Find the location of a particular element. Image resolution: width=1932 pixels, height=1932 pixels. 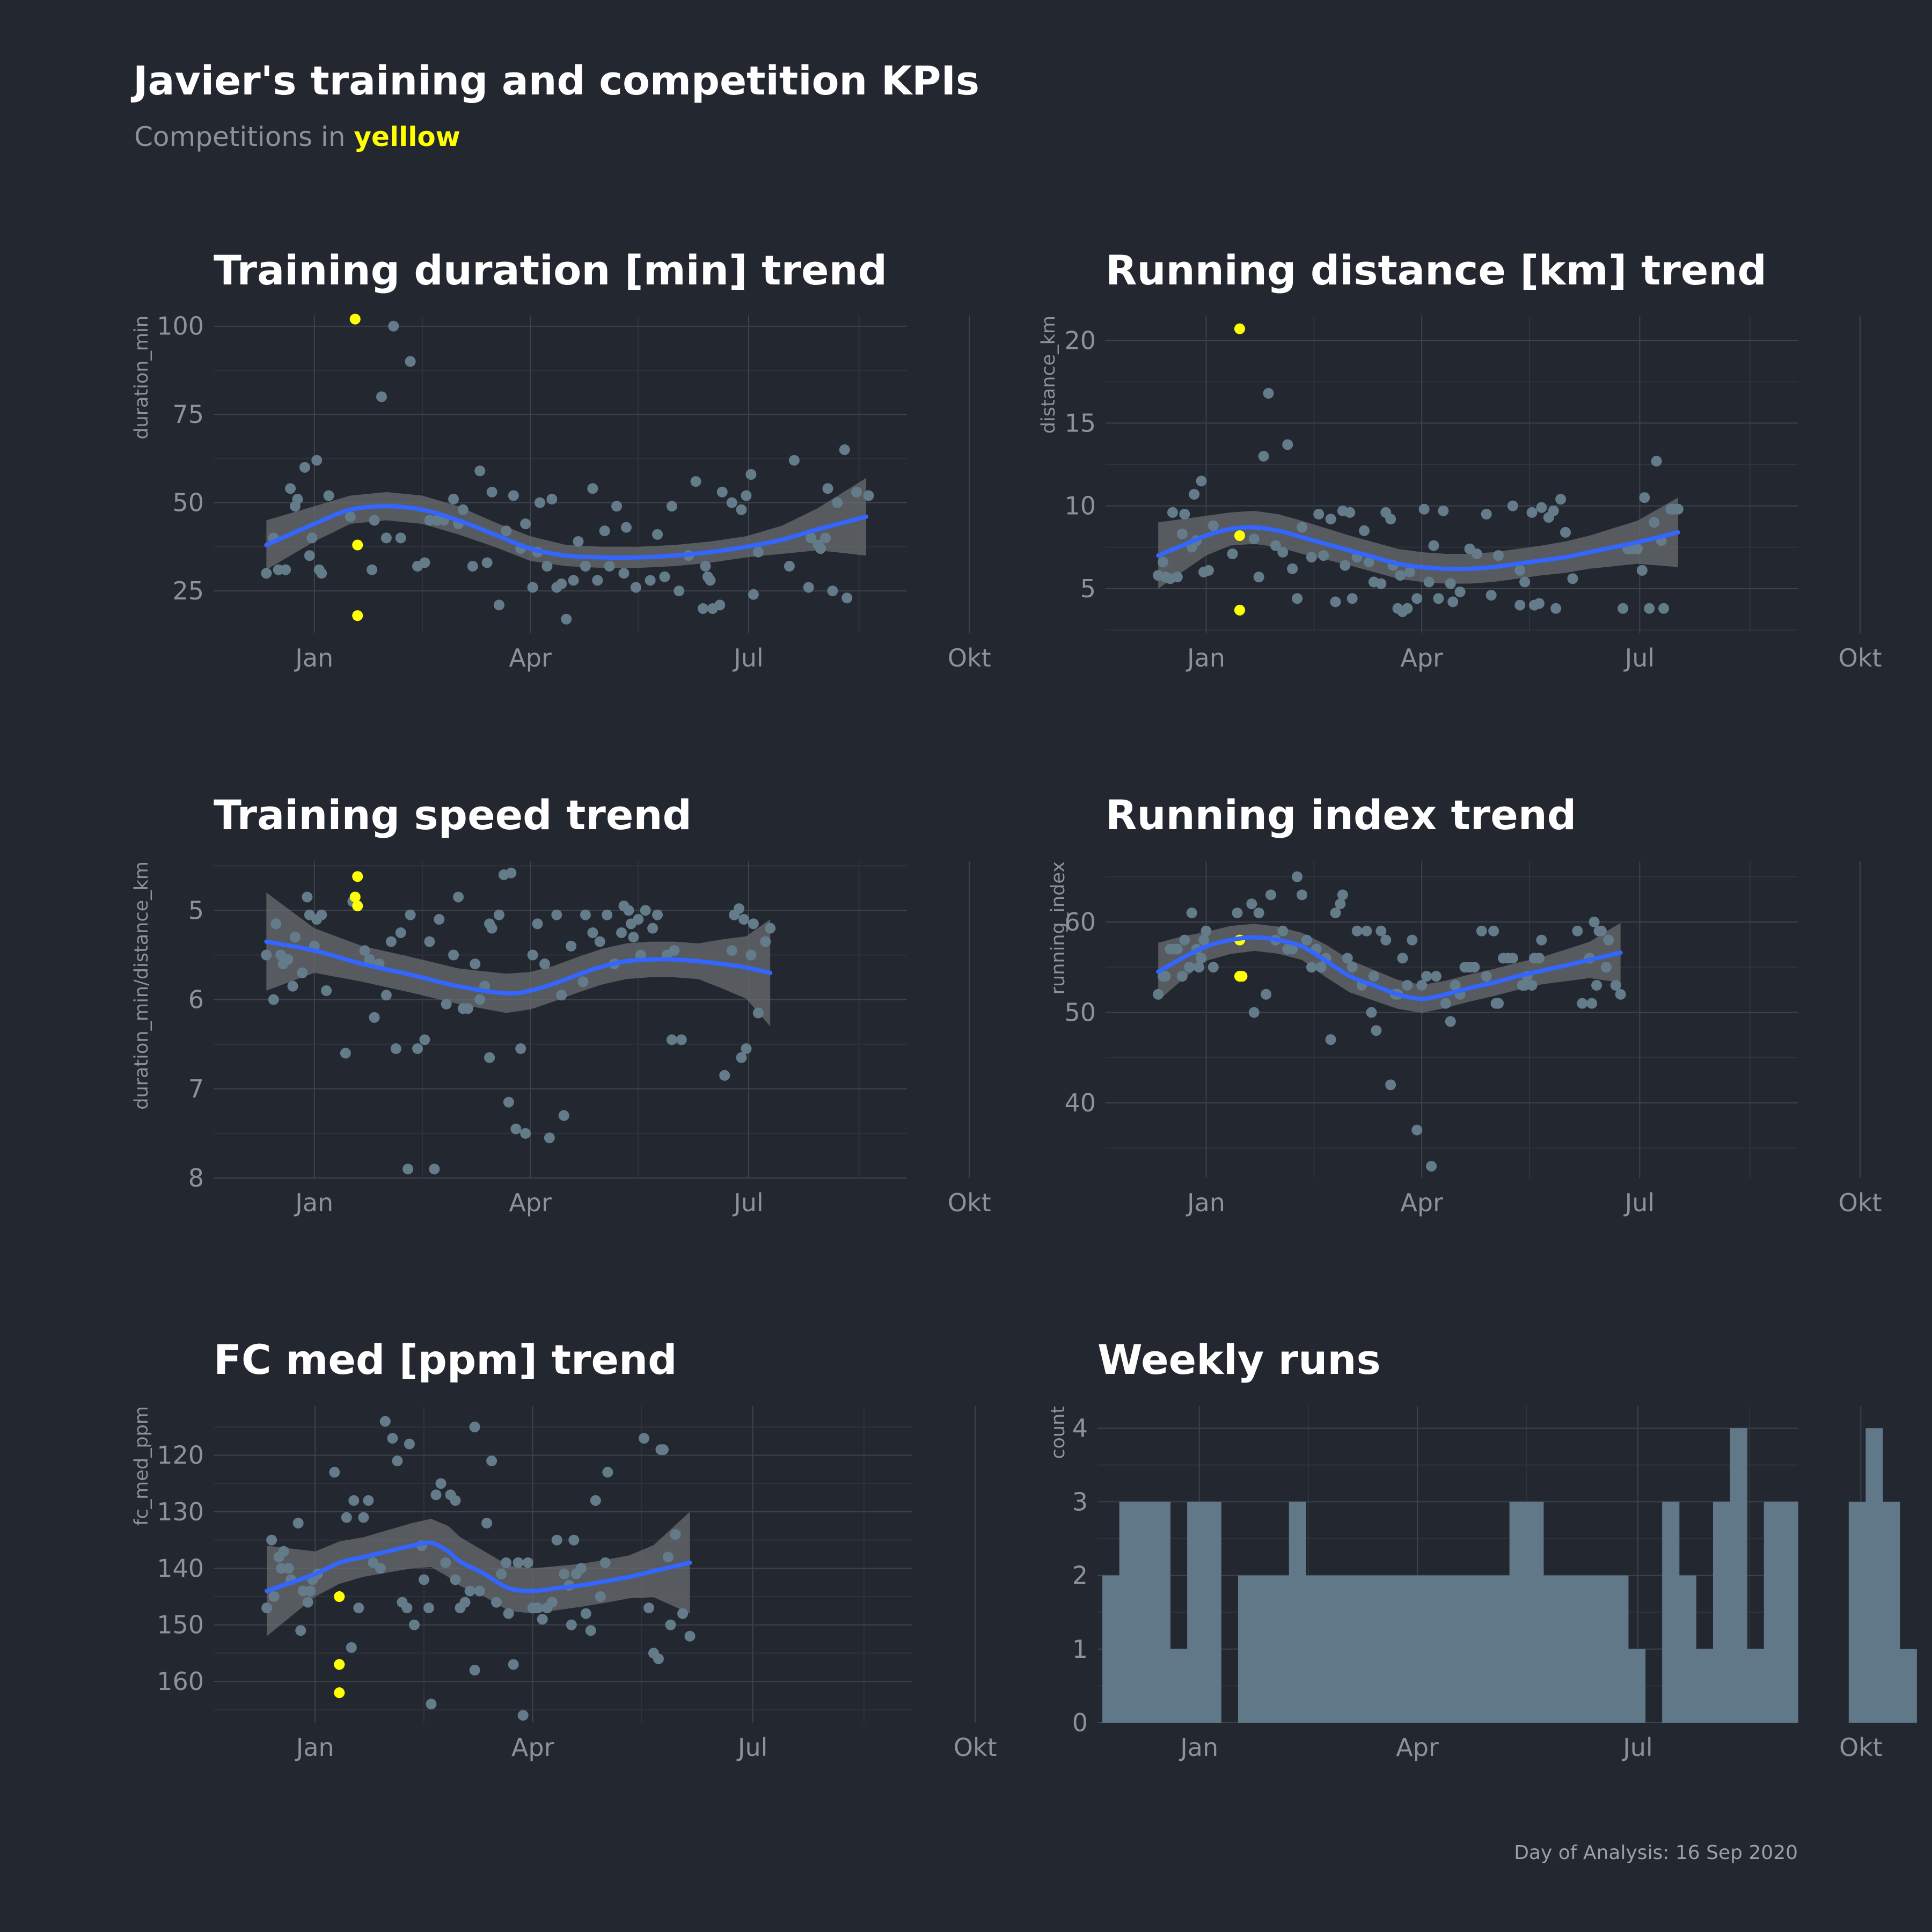

weekly-title: Weekly runs is located at coordinates (1239, 1360).